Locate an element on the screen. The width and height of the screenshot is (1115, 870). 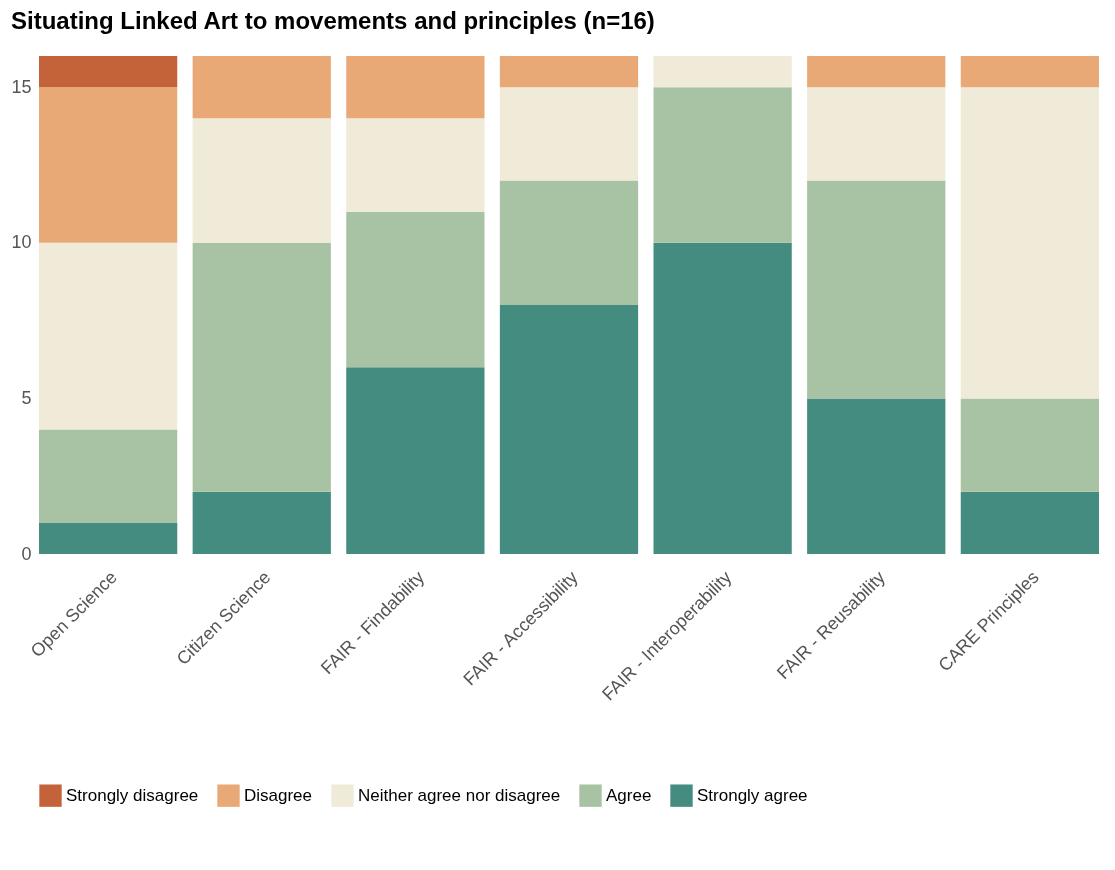
y-tick-label: 0 is located at coordinates (26, 553).